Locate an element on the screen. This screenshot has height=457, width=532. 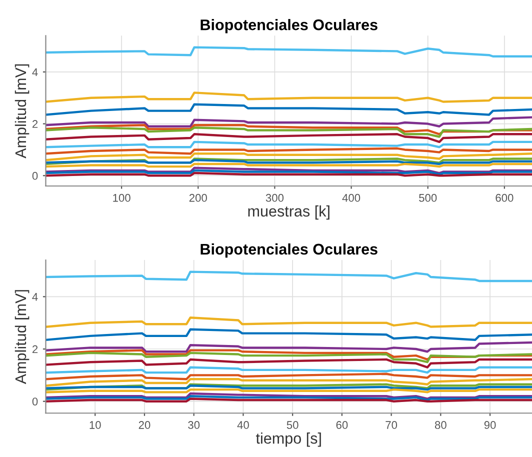
x-tick-label: 30 is located at coordinates (194, 425).